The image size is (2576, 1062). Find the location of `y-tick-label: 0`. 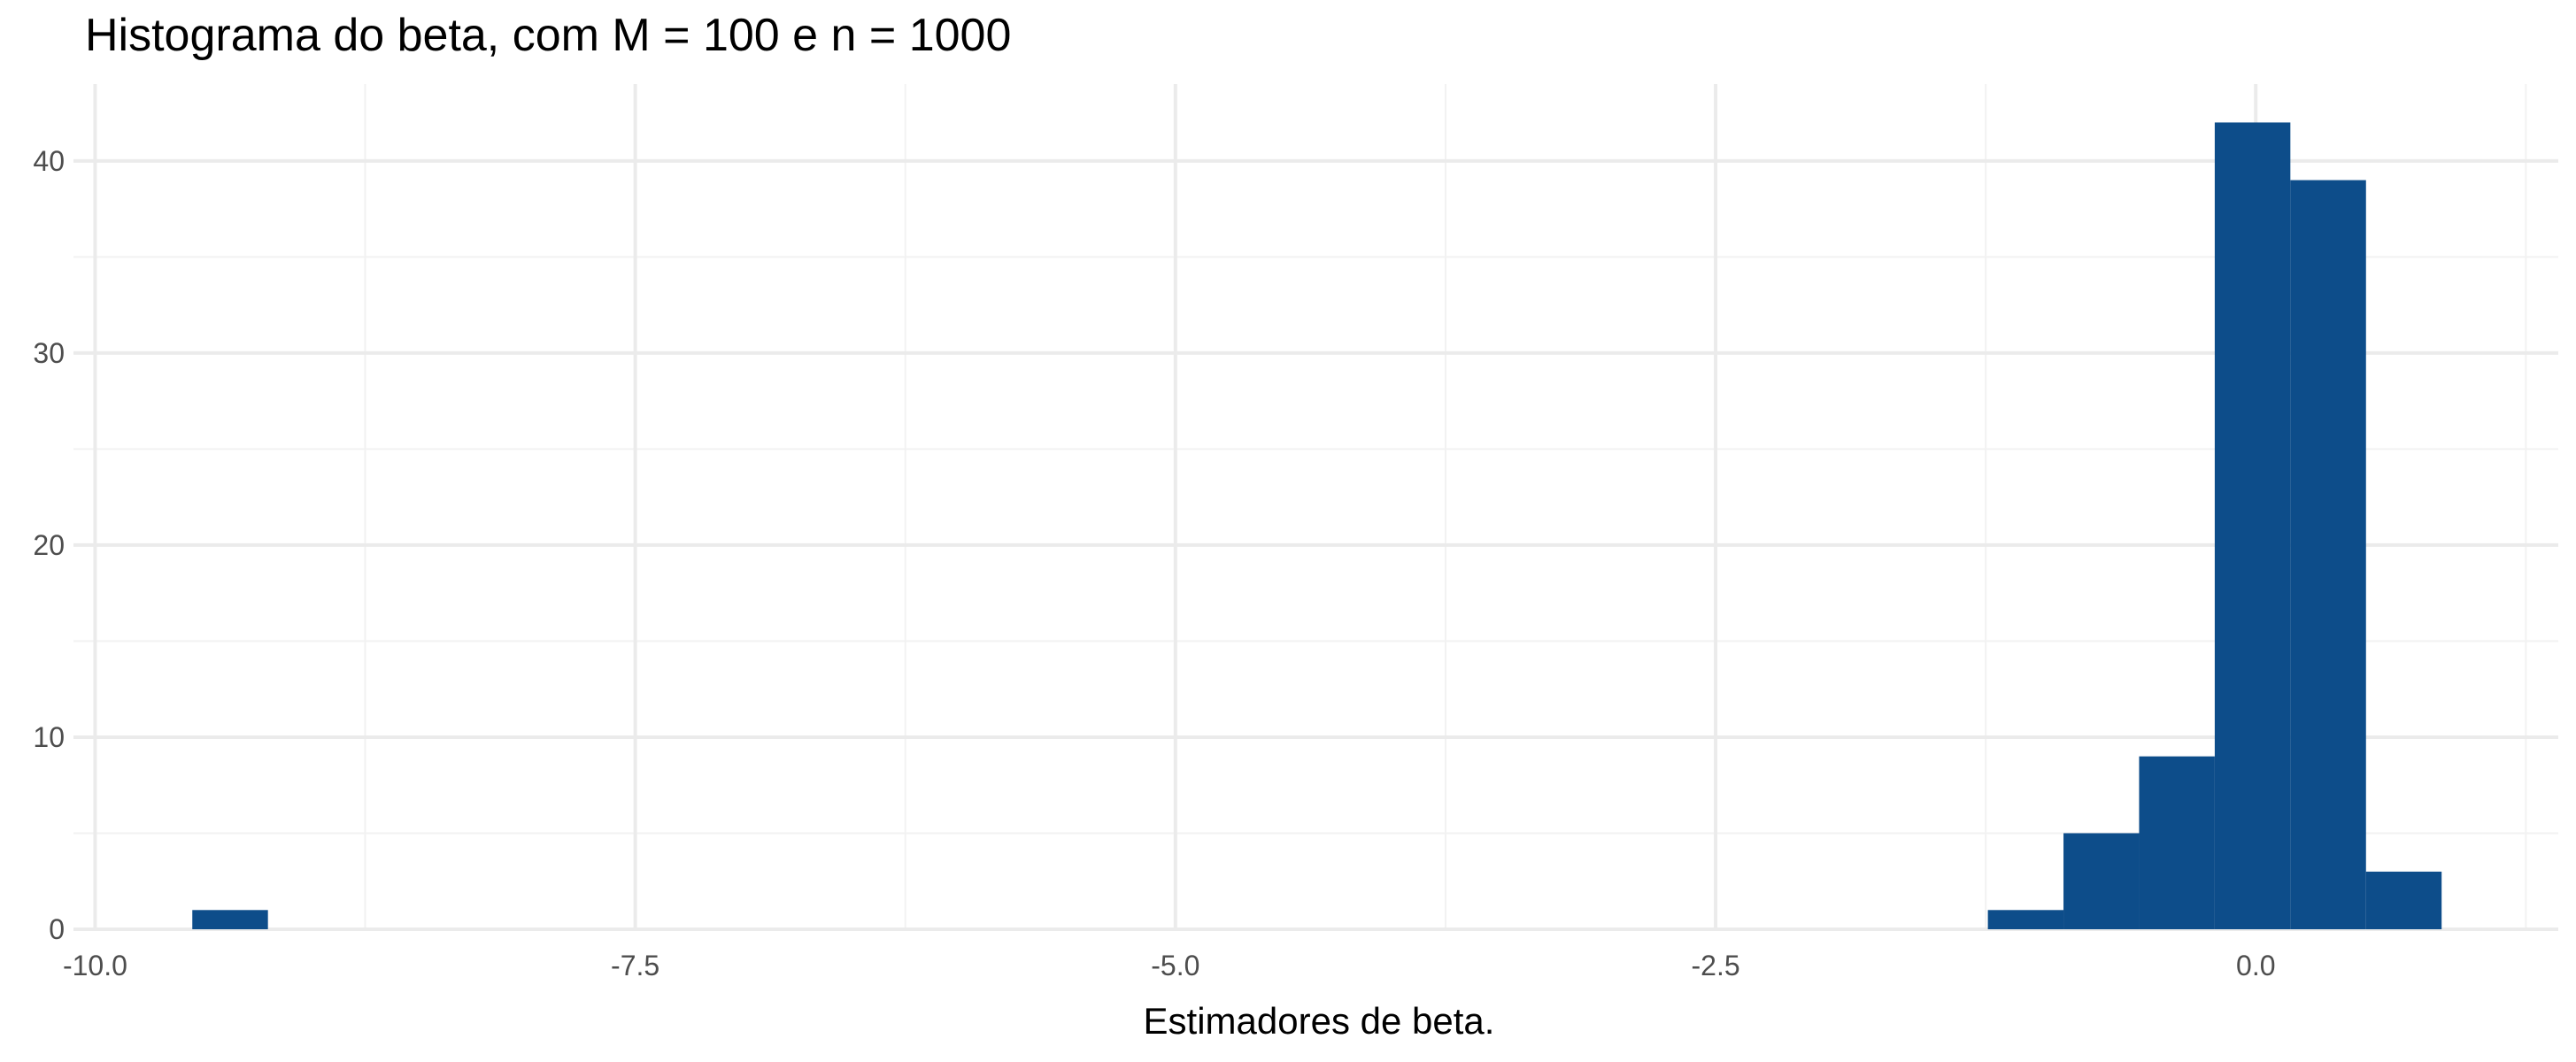

y-tick-label: 0 is located at coordinates (57, 929).